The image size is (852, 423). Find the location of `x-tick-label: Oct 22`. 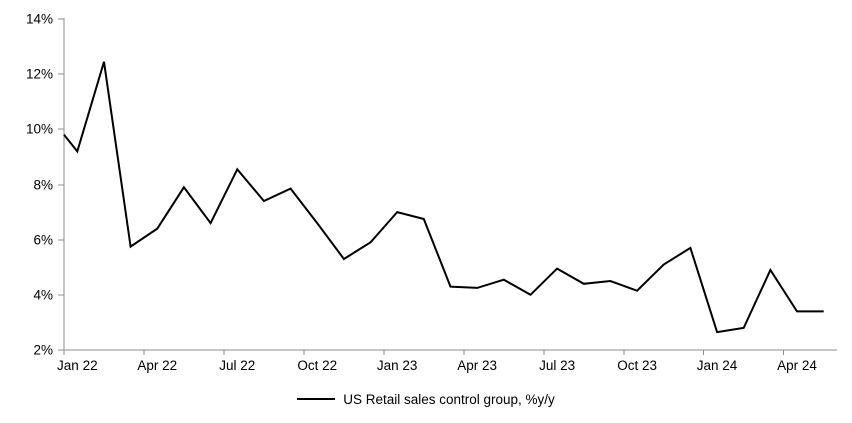

x-tick-label: Oct 22 is located at coordinates (317, 365).